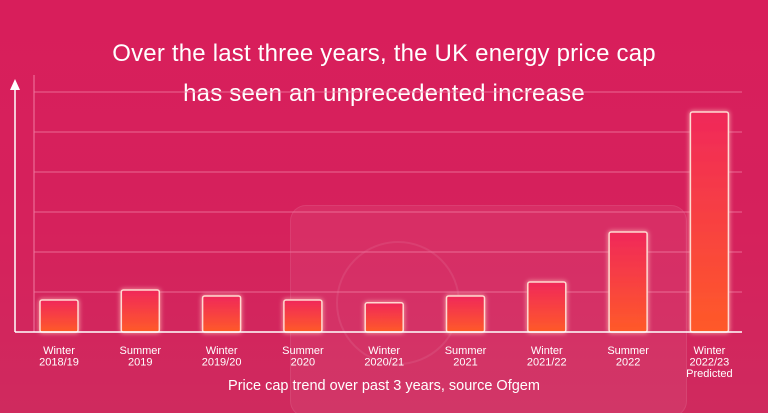 The width and height of the screenshot is (768, 413). I want to click on category-label-0: Winter 2018/19, so click(59, 357).